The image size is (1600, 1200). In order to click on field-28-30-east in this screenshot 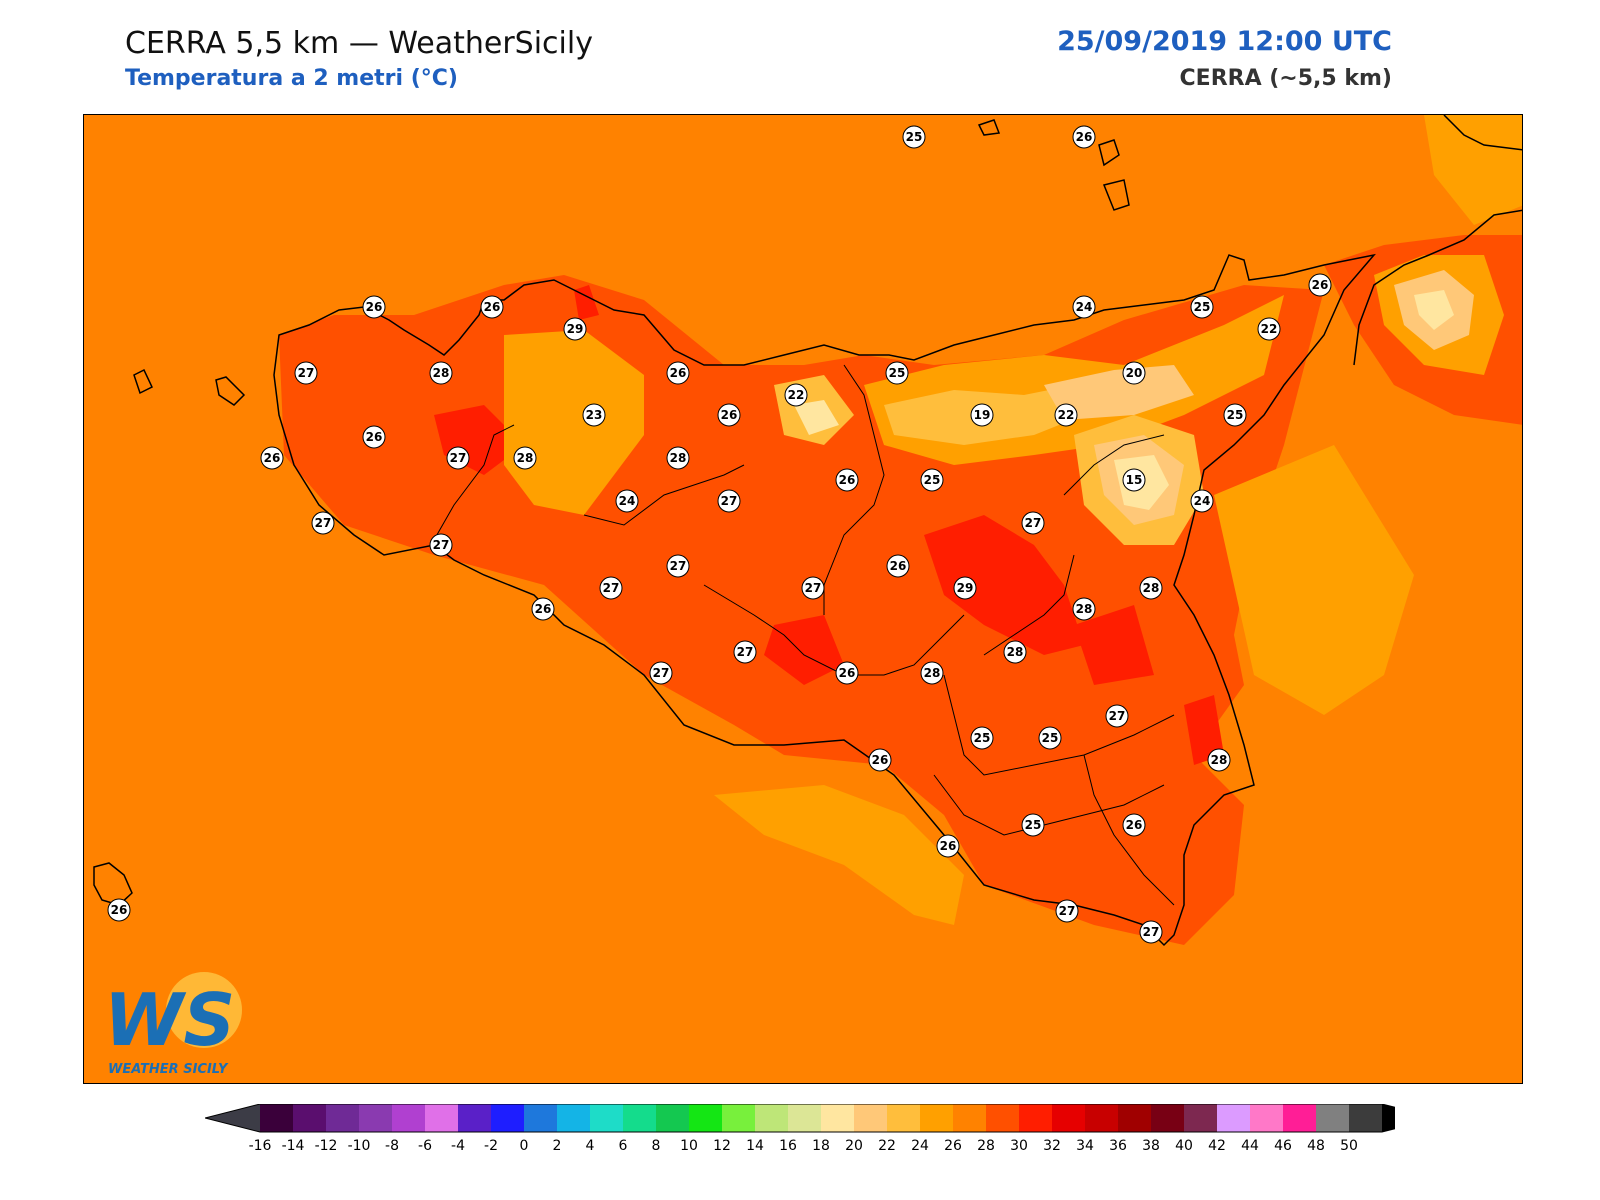, I will do `click(1114, 645)`.